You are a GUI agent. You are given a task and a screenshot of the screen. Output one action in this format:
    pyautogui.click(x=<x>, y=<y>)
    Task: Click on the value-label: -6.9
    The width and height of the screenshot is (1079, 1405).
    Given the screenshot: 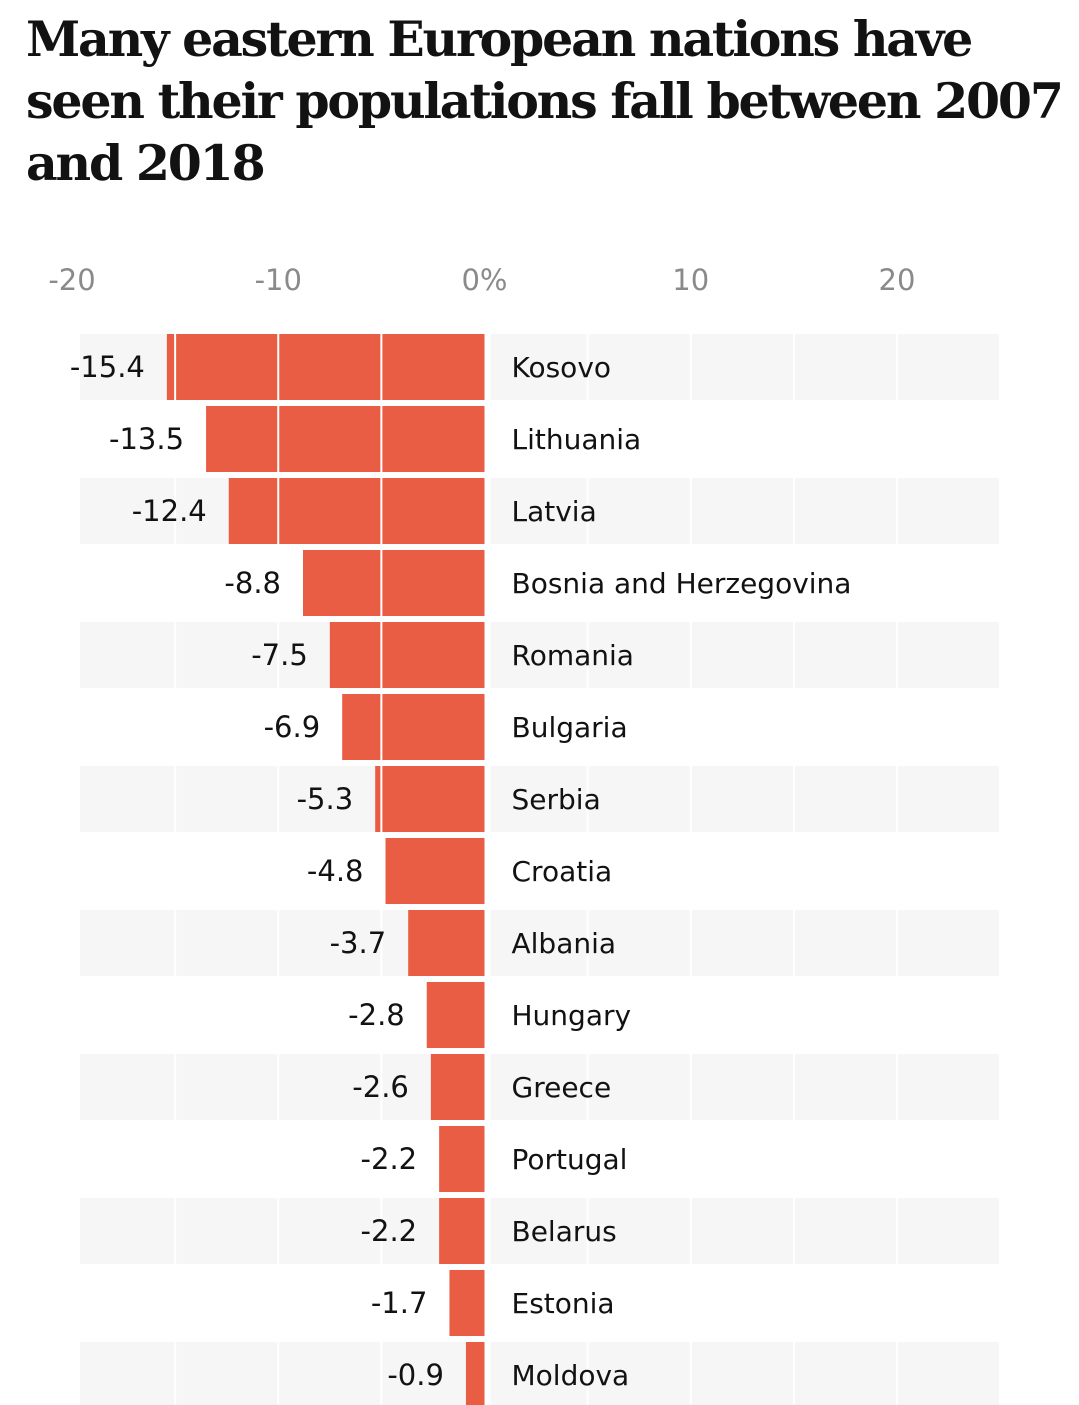 What is the action you would take?
    pyautogui.click(x=292, y=727)
    